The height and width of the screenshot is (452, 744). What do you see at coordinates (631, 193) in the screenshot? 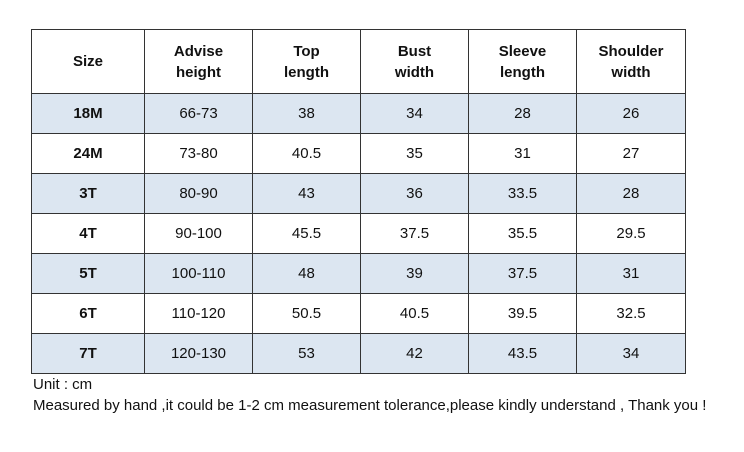
I see `shoulder-width-cell: 28` at bounding box center [631, 193].